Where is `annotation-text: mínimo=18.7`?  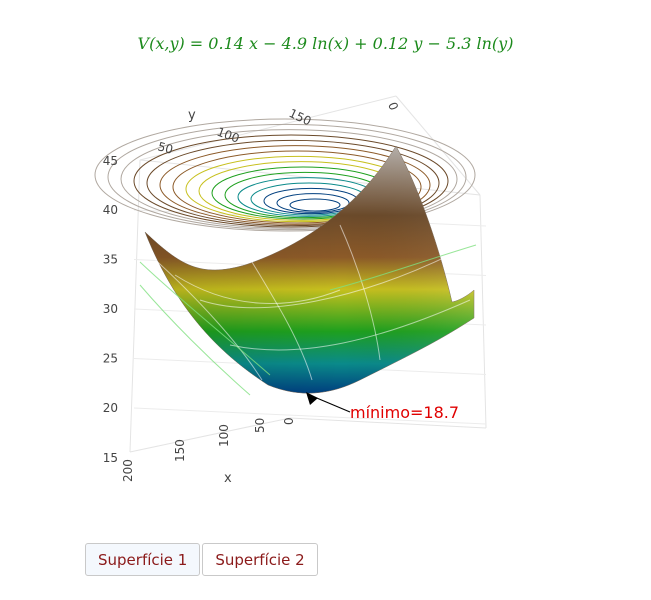 annotation-text: mínimo=18.7 is located at coordinates (404, 412).